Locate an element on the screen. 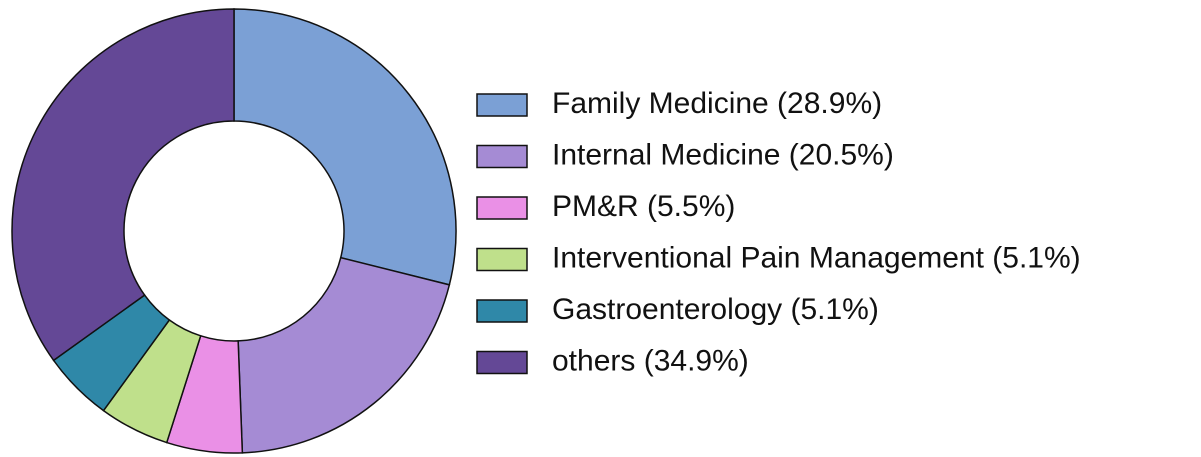  legend-label: Interventional Pain Management (5.1%) is located at coordinates (816, 257).